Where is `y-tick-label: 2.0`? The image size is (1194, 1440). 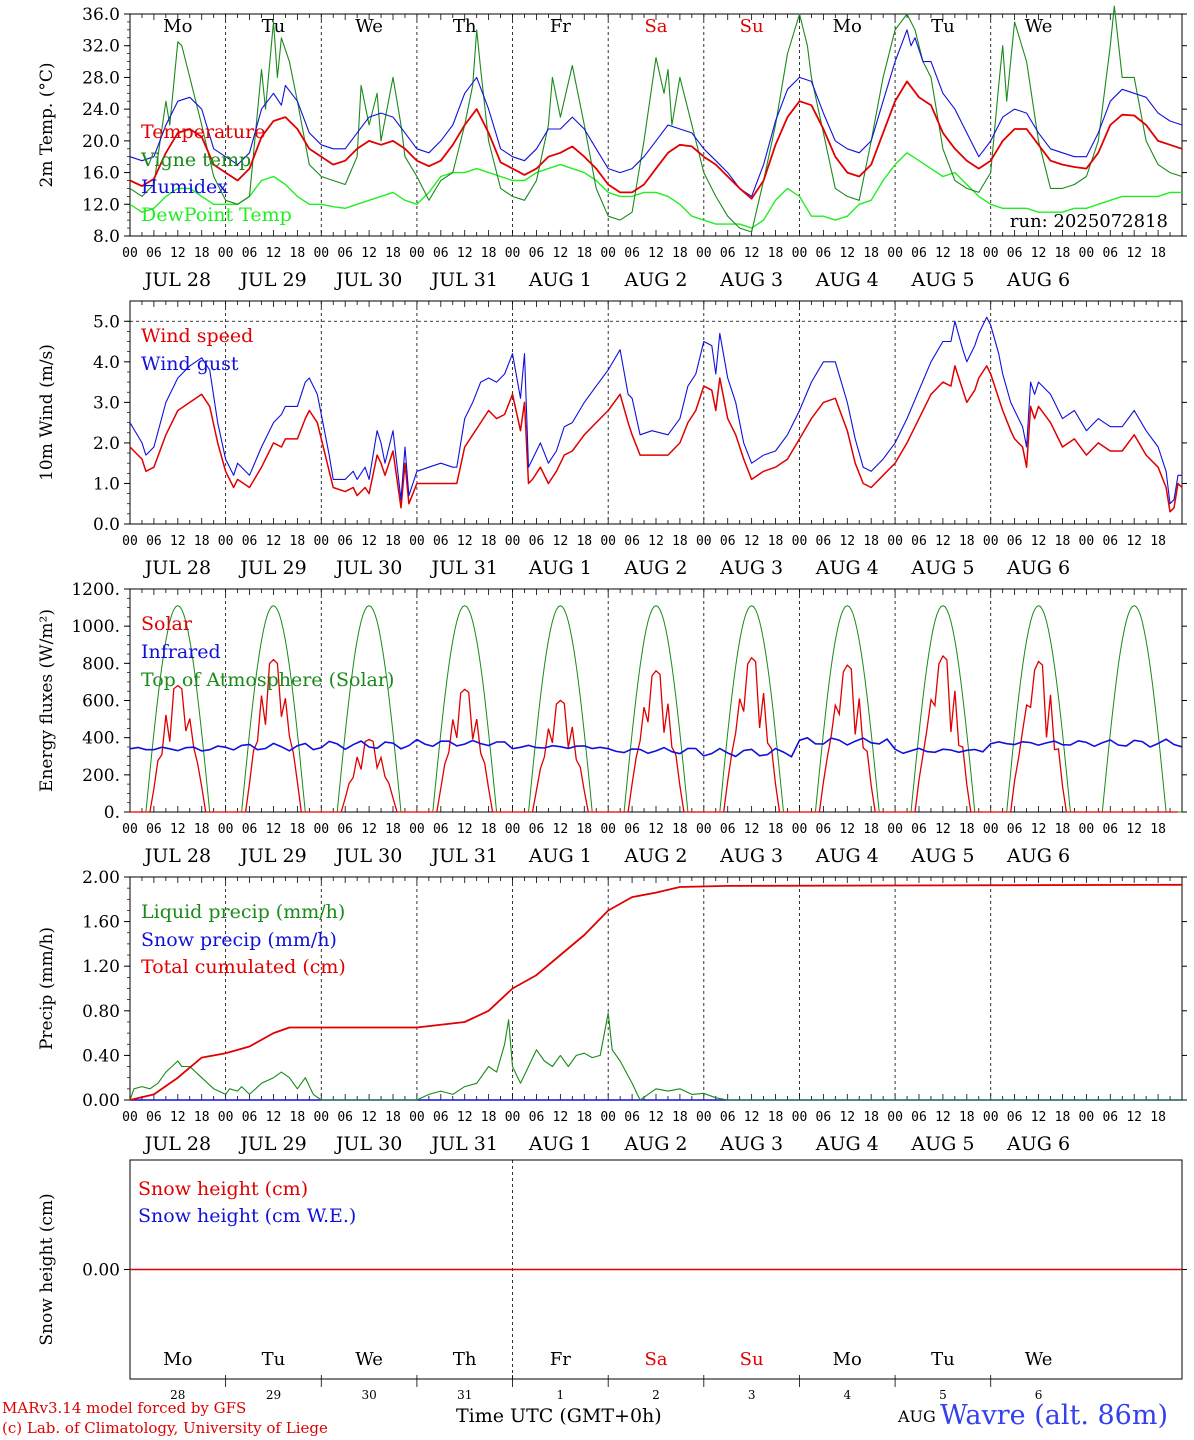 y-tick-label: 2.0 is located at coordinates (106, 444).